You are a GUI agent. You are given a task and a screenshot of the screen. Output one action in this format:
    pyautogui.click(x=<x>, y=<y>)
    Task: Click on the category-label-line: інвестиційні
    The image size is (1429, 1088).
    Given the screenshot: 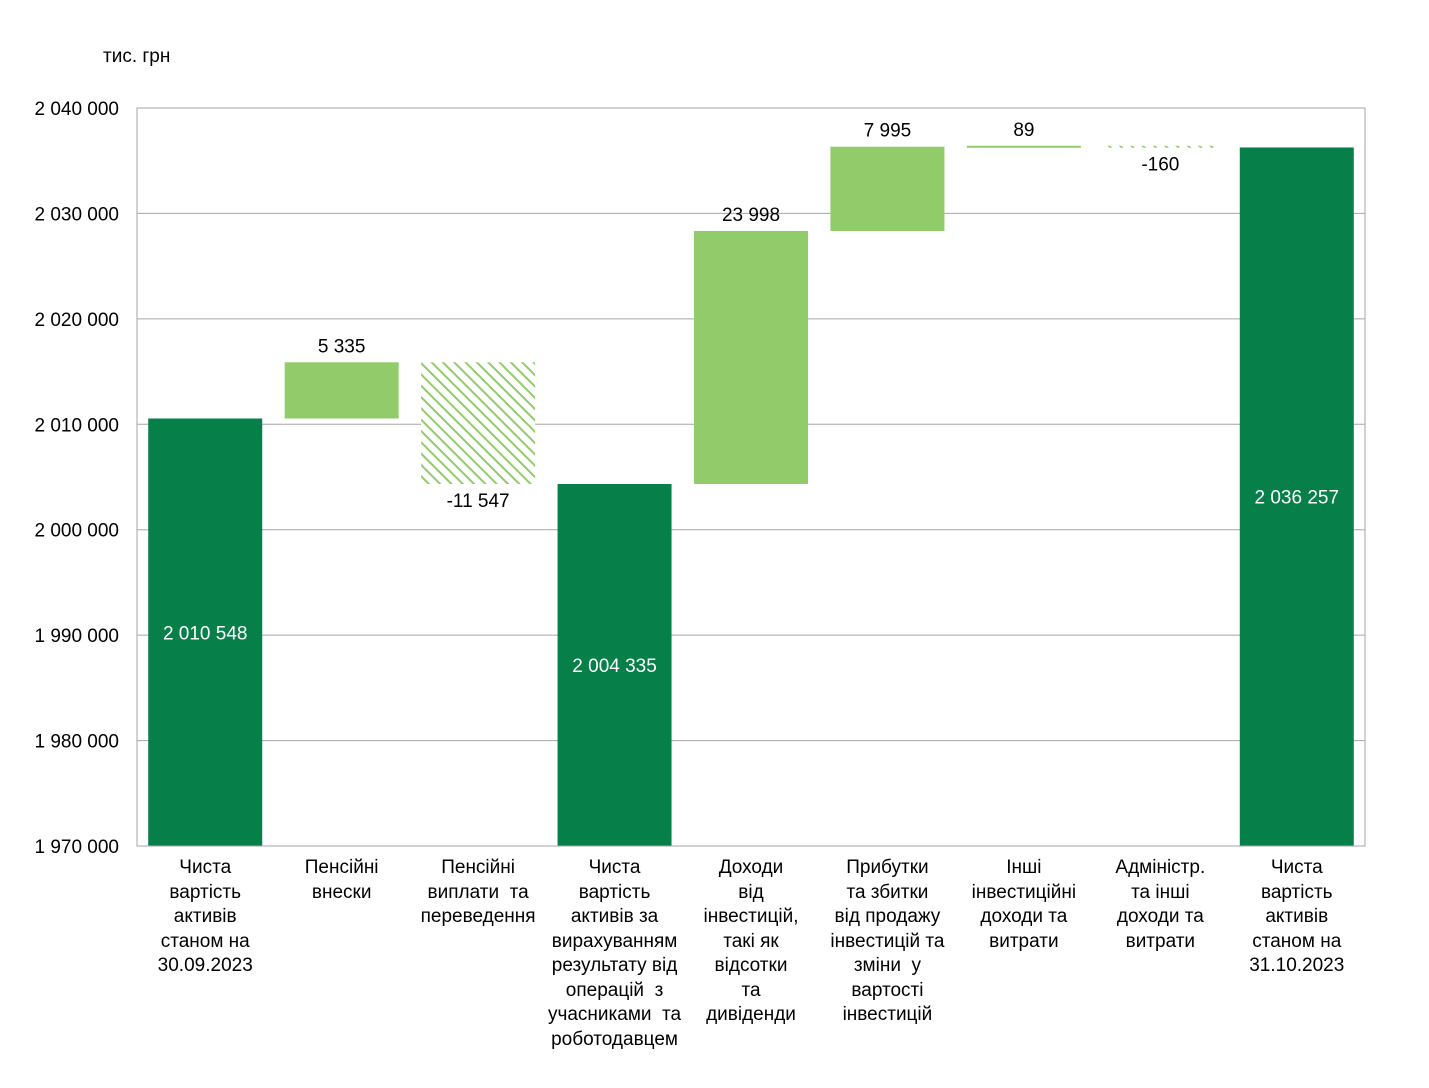 What is the action you would take?
    pyautogui.click(x=1024, y=892)
    